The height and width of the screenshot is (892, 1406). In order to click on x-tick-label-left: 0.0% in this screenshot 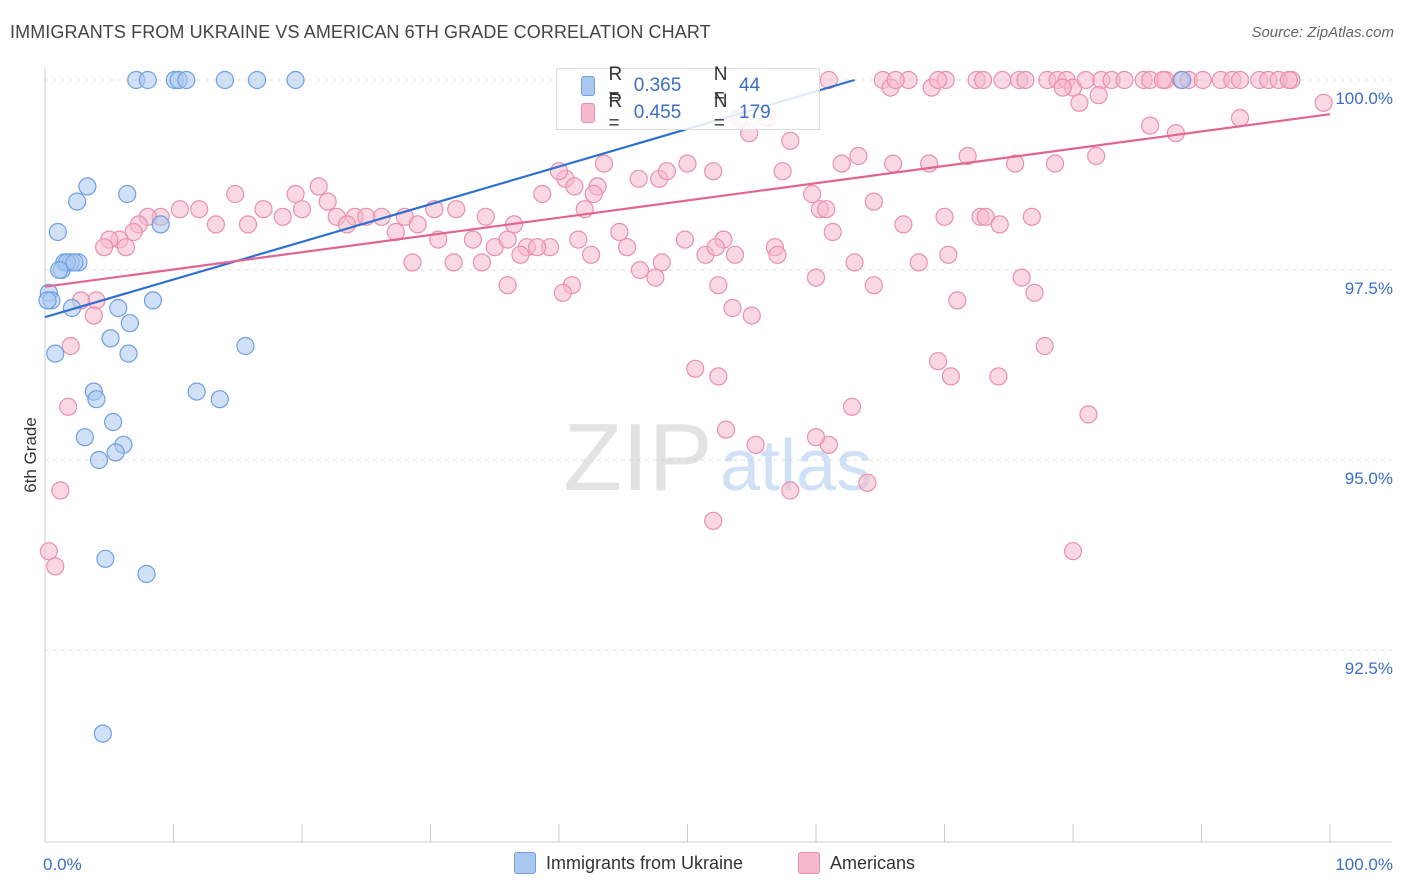, I will do `click(62, 864)`.